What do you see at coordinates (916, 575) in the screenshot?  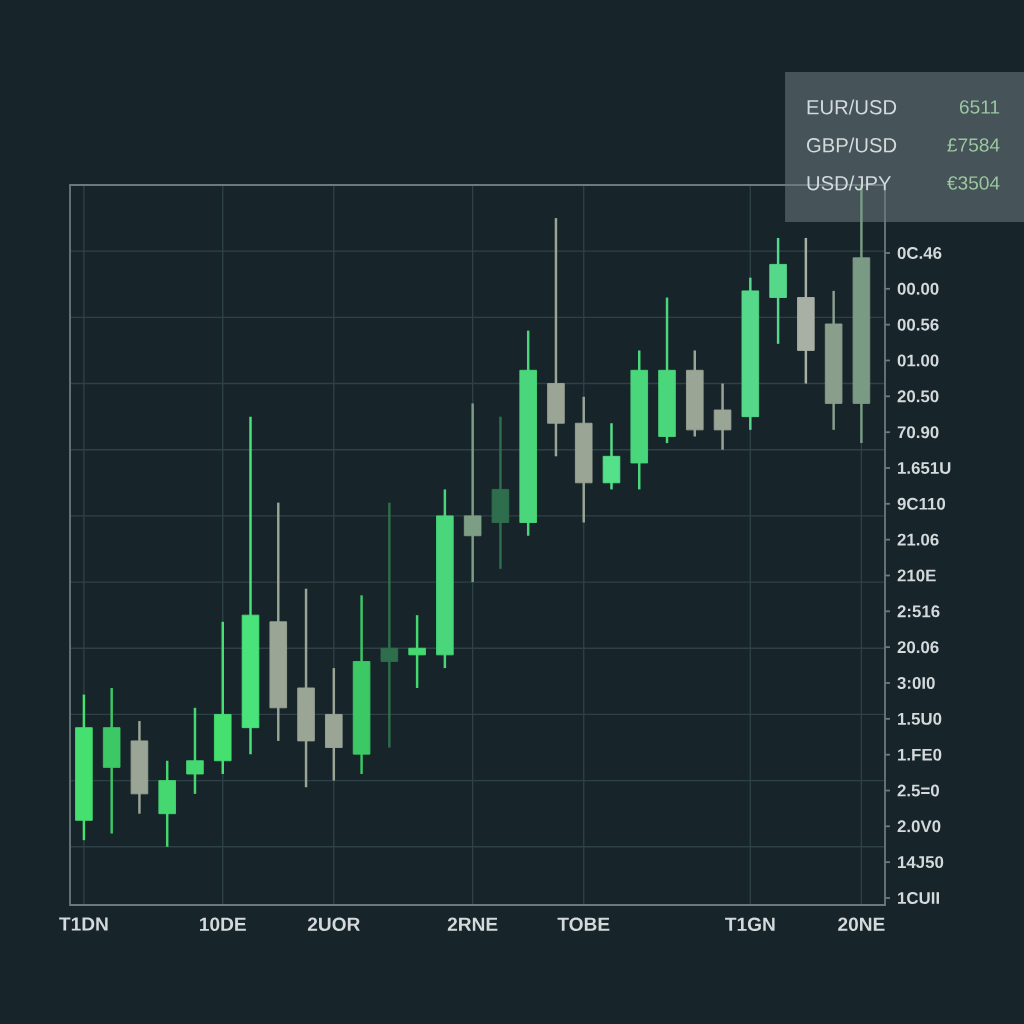 I see `text: 210E` at bounding box center [916, 575].